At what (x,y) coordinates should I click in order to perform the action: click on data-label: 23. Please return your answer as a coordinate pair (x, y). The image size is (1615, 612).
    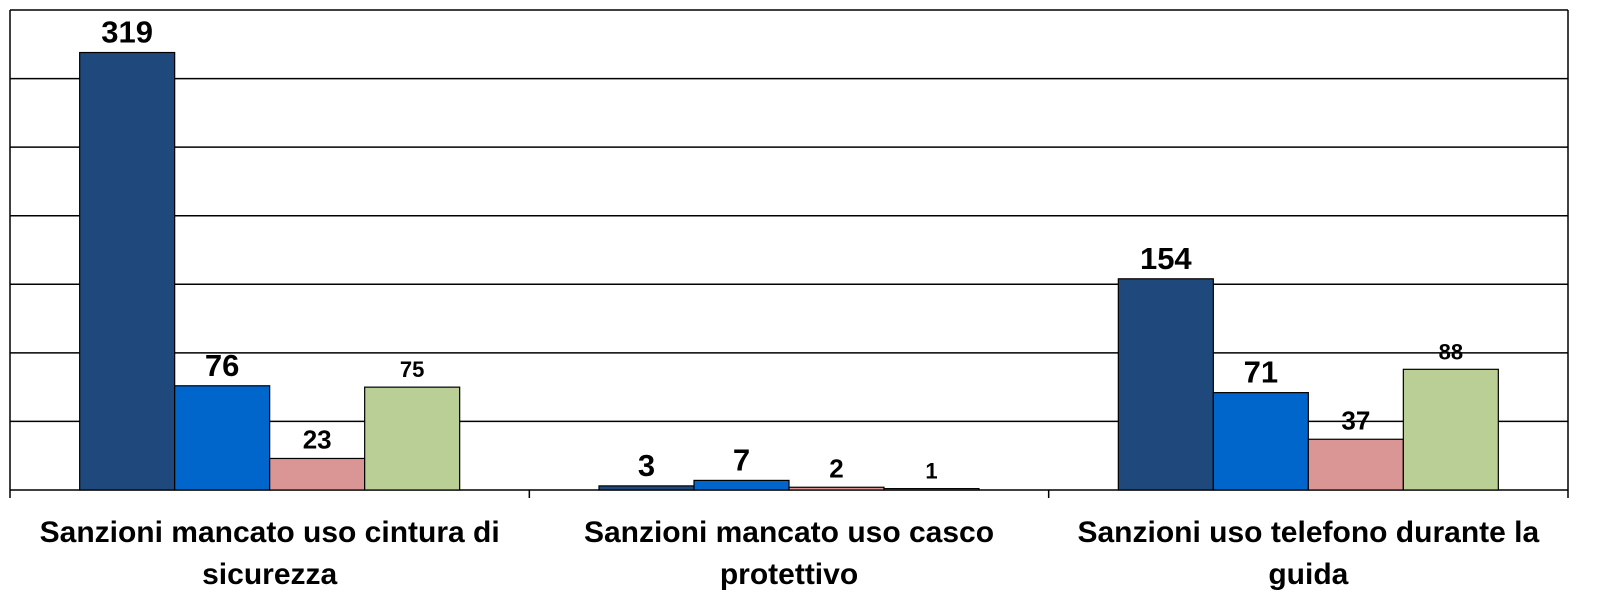
    Looking at the image, I should click on (317, 439).